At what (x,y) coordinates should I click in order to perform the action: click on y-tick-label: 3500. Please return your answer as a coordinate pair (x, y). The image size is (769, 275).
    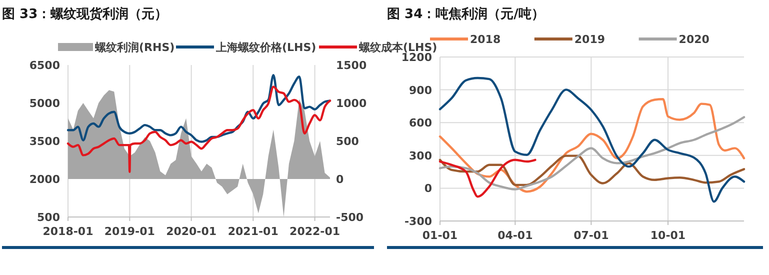
    Looking at the image, I should click on (44, 141).